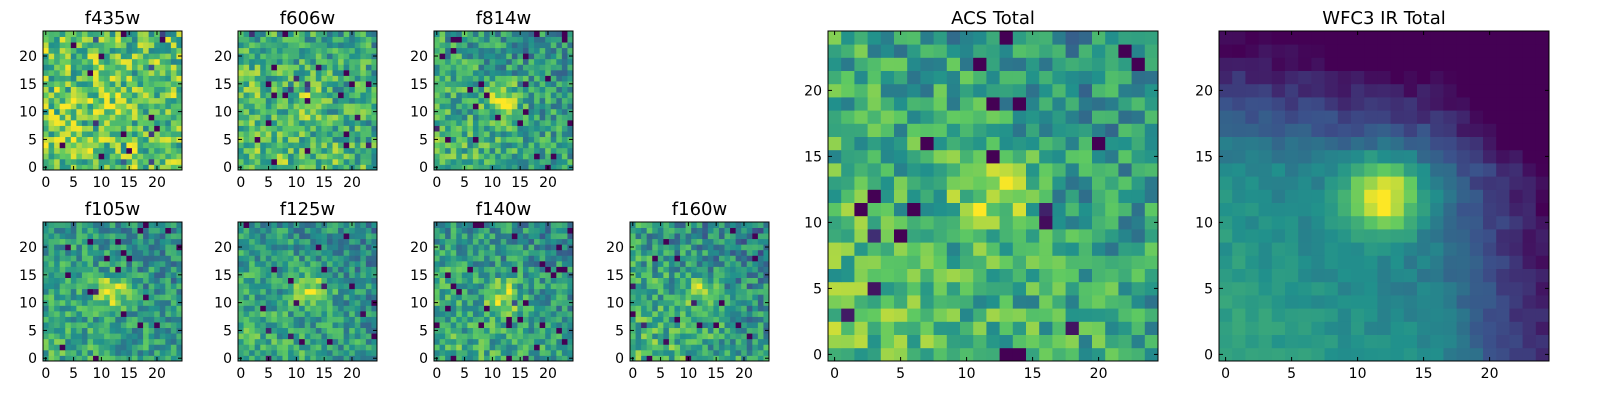  Describe the element at coordinates (240, 183) in the screenshot. I see `x-tick-label: 0` at that location.